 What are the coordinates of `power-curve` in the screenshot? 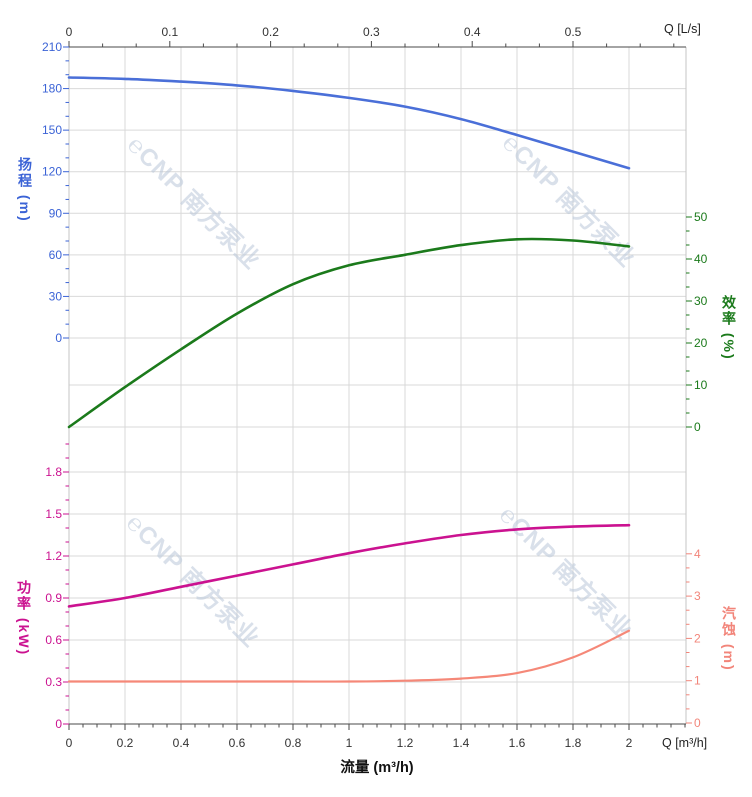 It's located at (349, 565).